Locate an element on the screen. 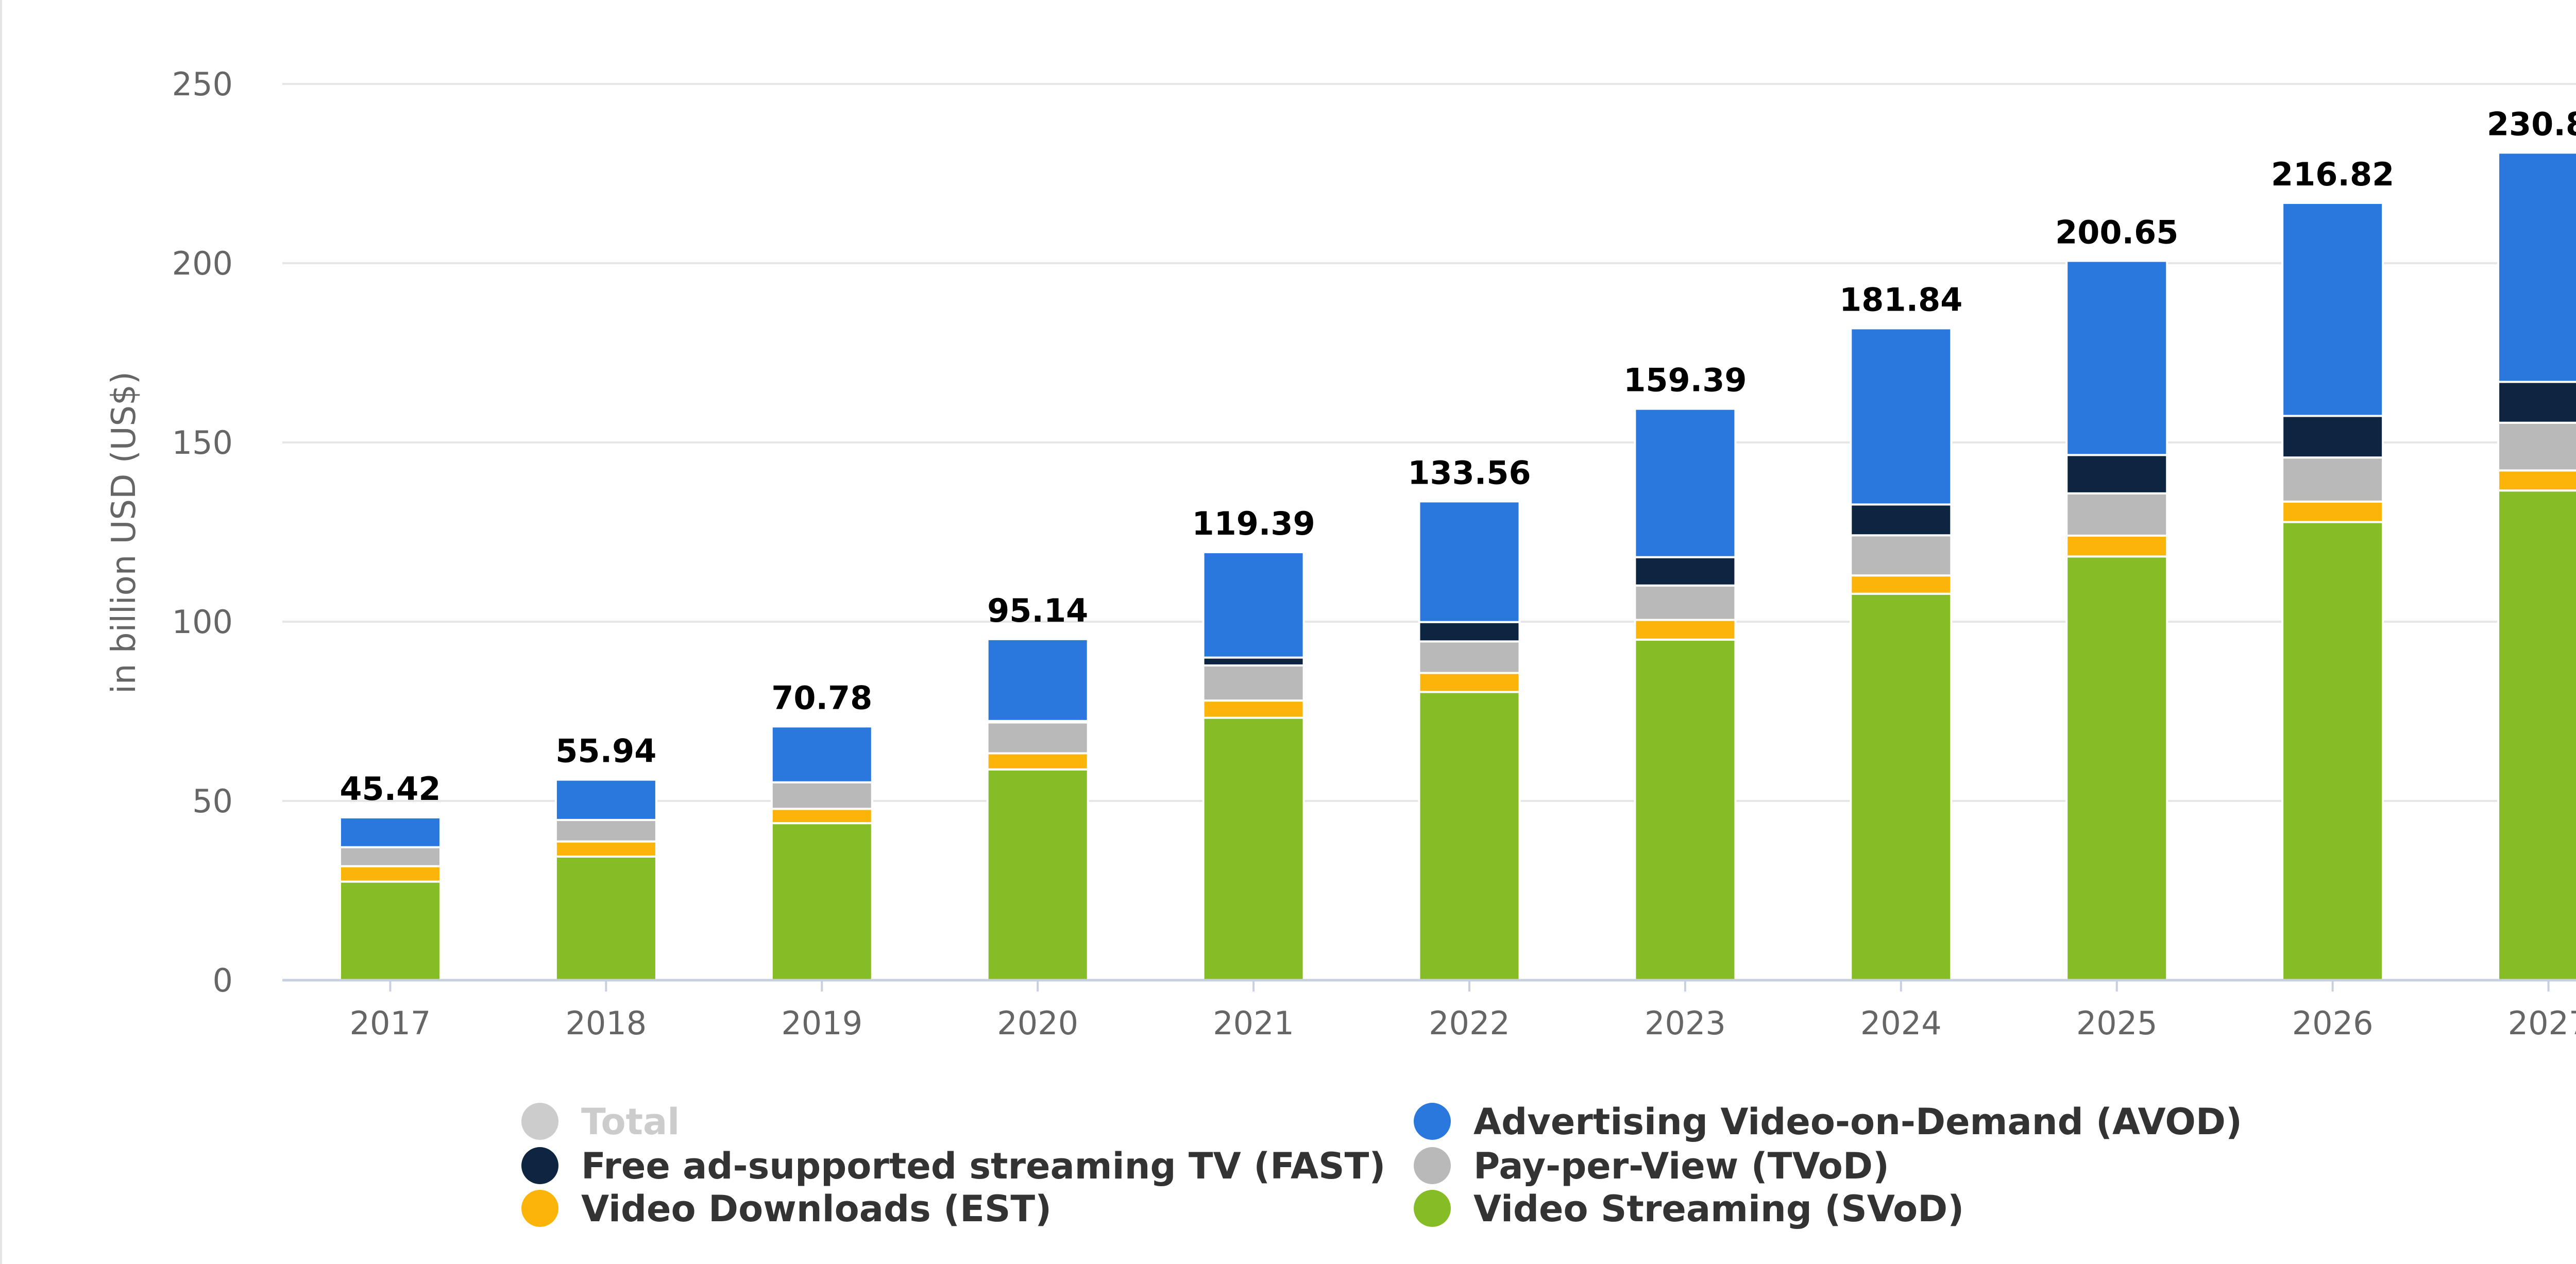 This screenshot has width=2576, height=1264. total-label-2020: 95.14 is located at coordinates (1037, 610).